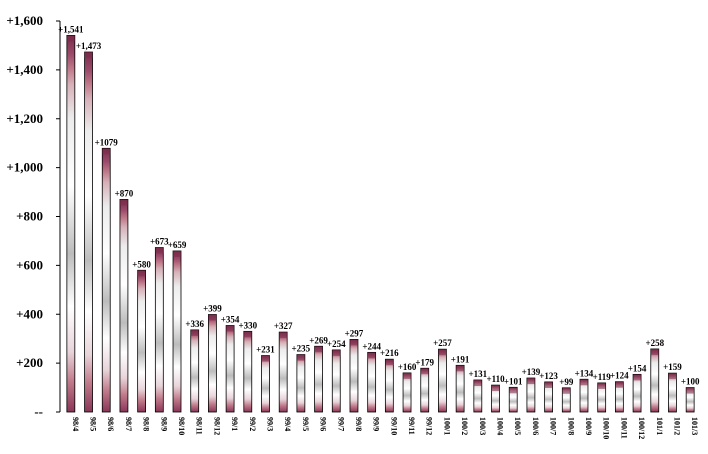 The width and height of the screenshot is (708, 454). Describe the element at coordinates (177, 245) in the screenshot. I see `data-label: +659` at that location.